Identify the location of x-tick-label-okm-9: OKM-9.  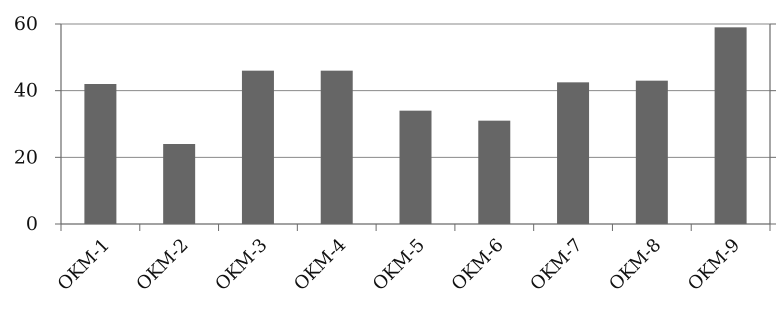
(714, 265).